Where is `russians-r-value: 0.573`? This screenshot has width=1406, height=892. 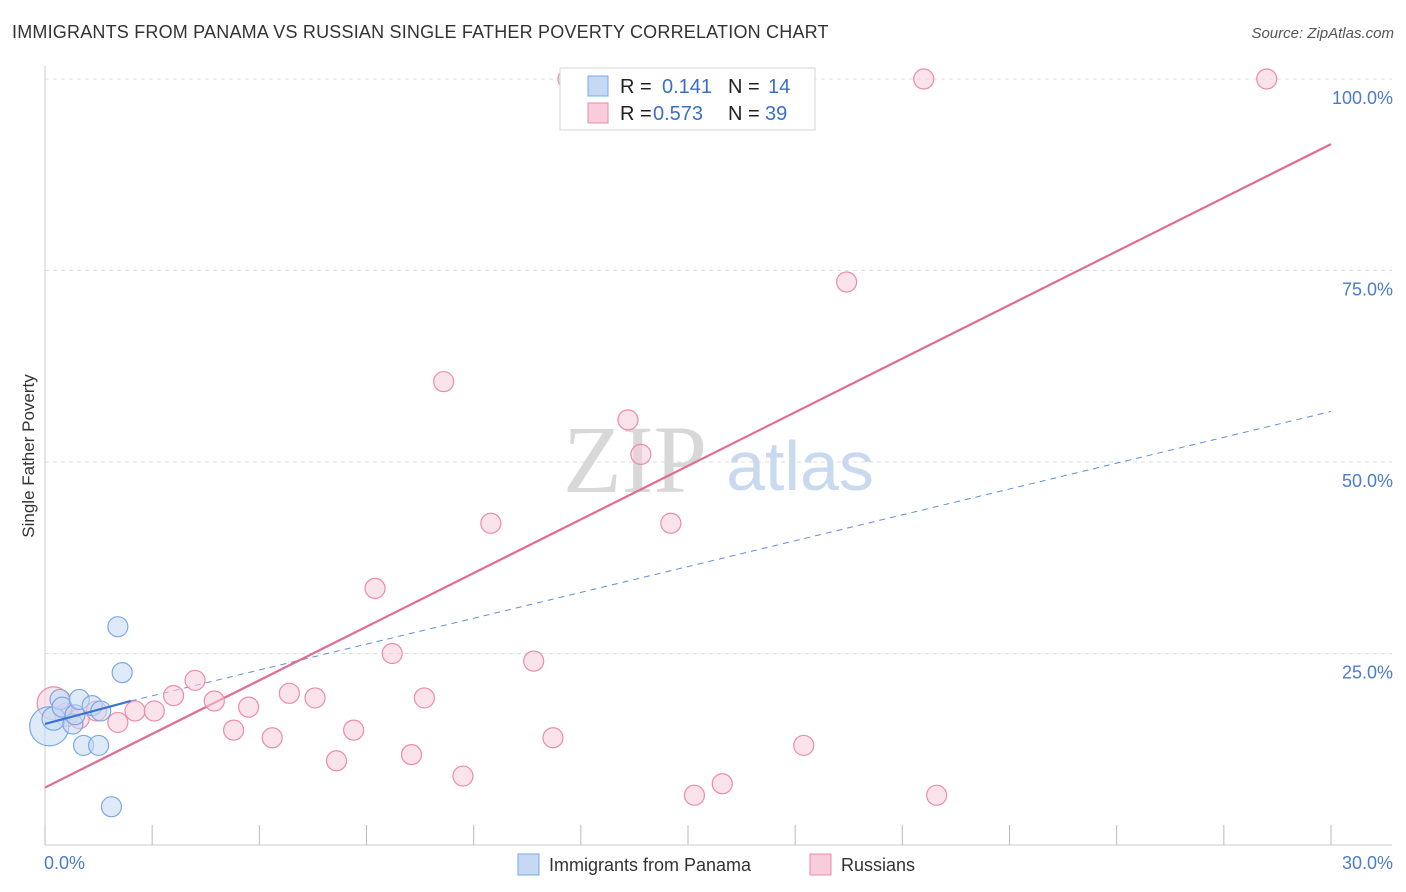
russians-r-value: 0.573 is located at coordinates (678, 114).